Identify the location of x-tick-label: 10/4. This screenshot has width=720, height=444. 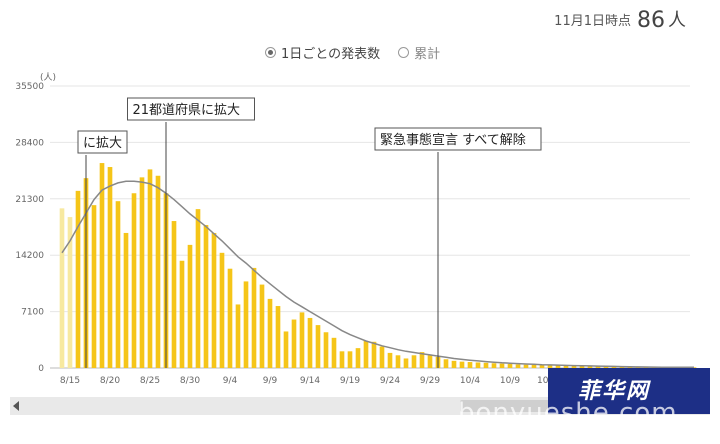
(470, 381).